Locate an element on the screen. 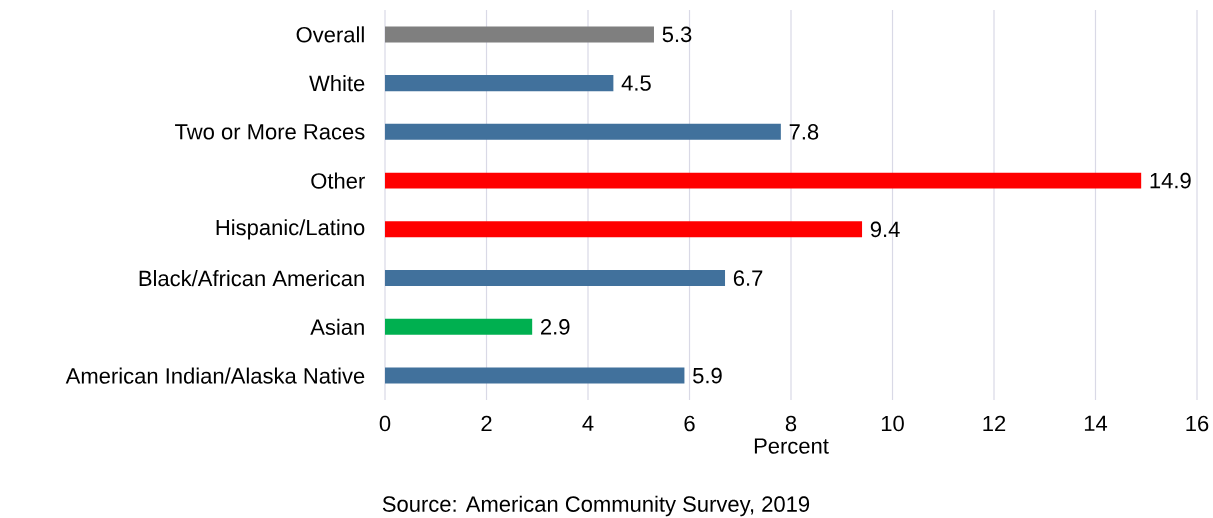  y-tick-label: American Indian/Alaska Native is located at coordinates (215, 375).